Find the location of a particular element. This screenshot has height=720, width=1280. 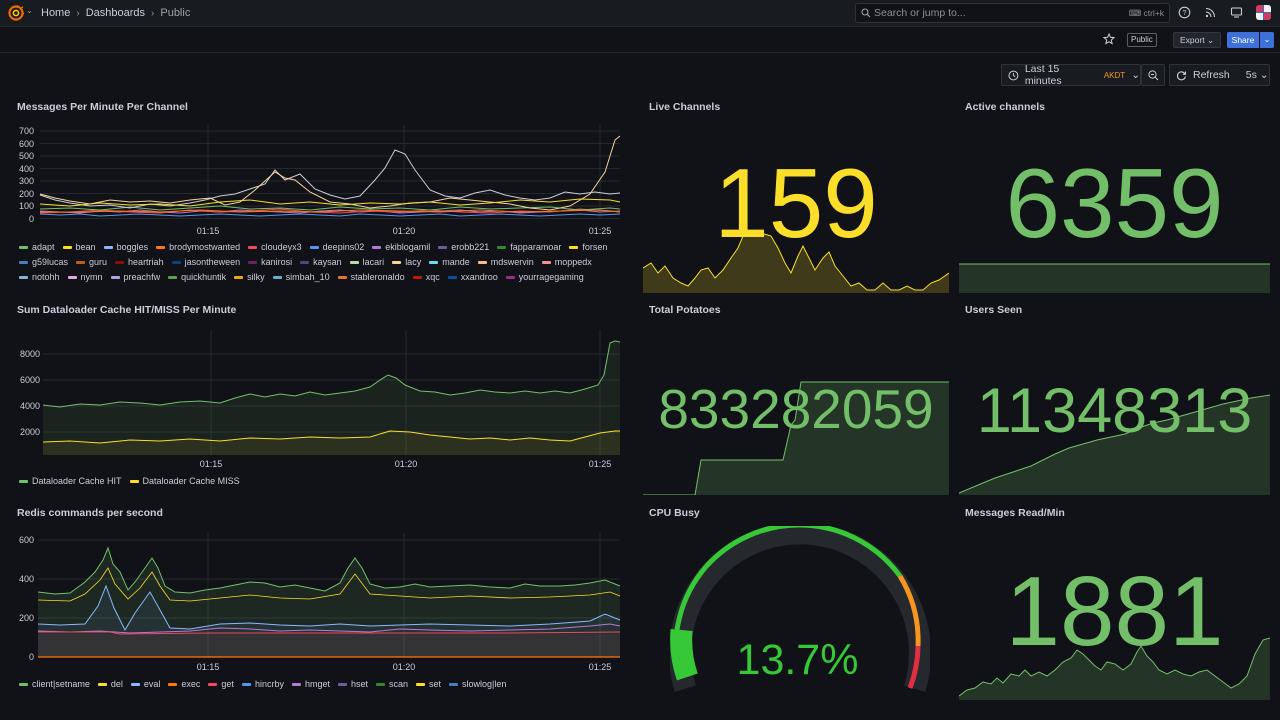

legend-item: moppedx is located at coordinates (566, 262).